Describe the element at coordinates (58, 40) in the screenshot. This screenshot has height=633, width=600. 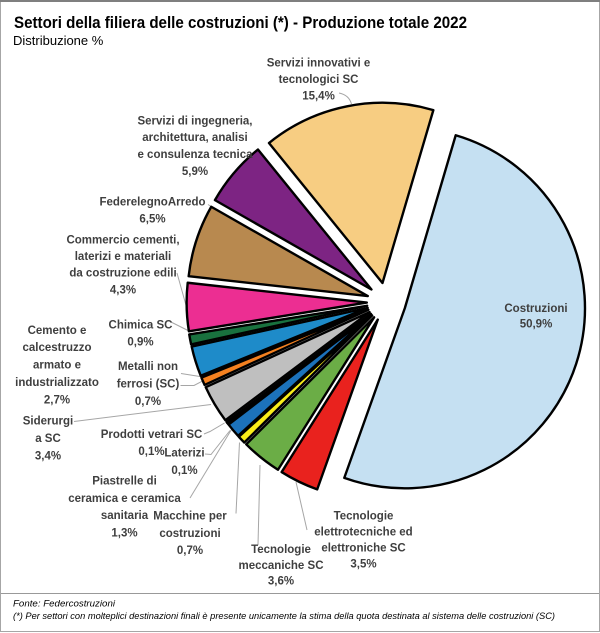
I see `svg-text: Distribuzione %` at that location.